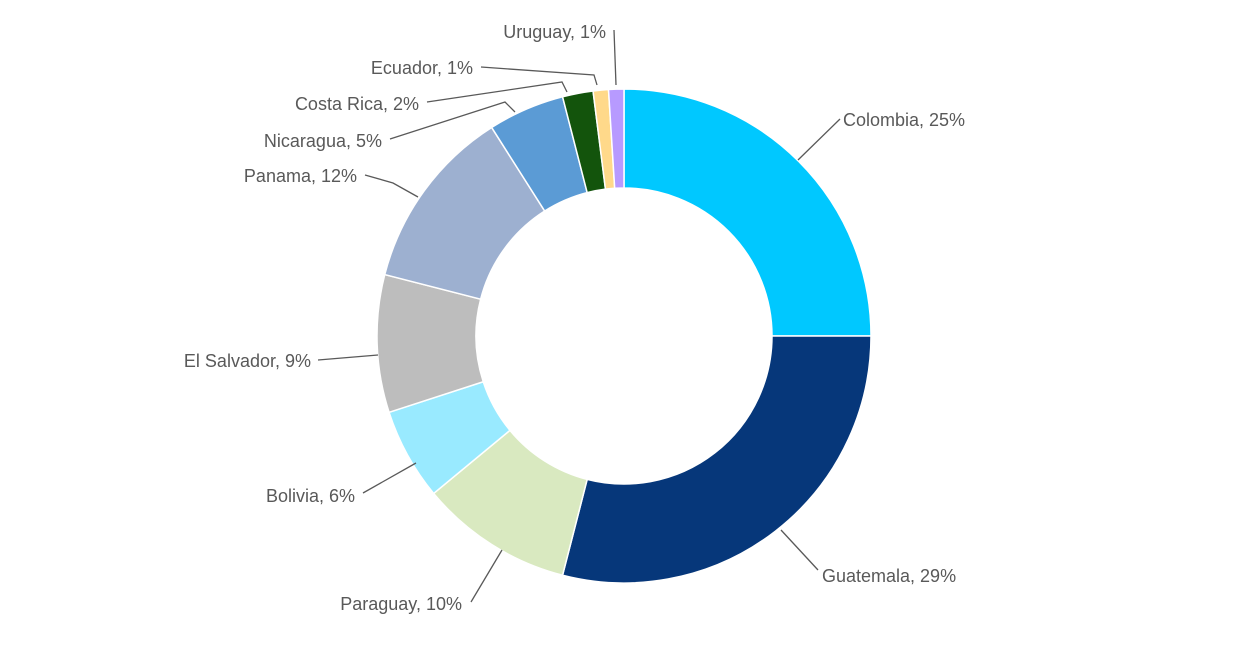 This screenshot has width=1248, height=672. What do you see at coordinates (486, 576) in the screenshot?
I see `leader-line-paraguay` at bounding box center [486, 576].